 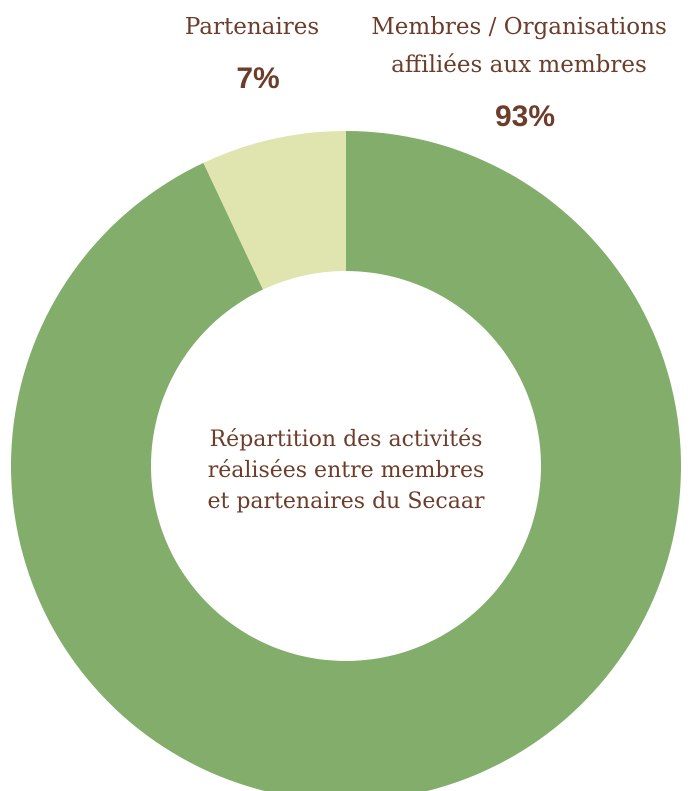 What do you see at coordinates (257, 78) in the screenshot?
I see `value-label: 7%` at bounding box center [257, 78].